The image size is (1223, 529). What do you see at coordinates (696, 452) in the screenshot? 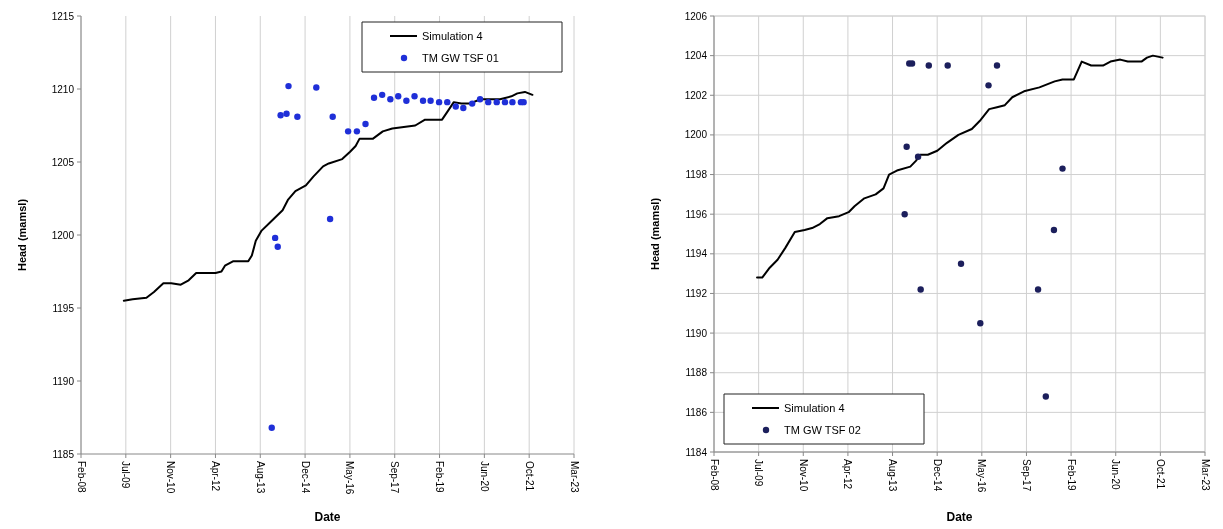
I see `y-tick-label: 1184` at bounding box center [696, 452].